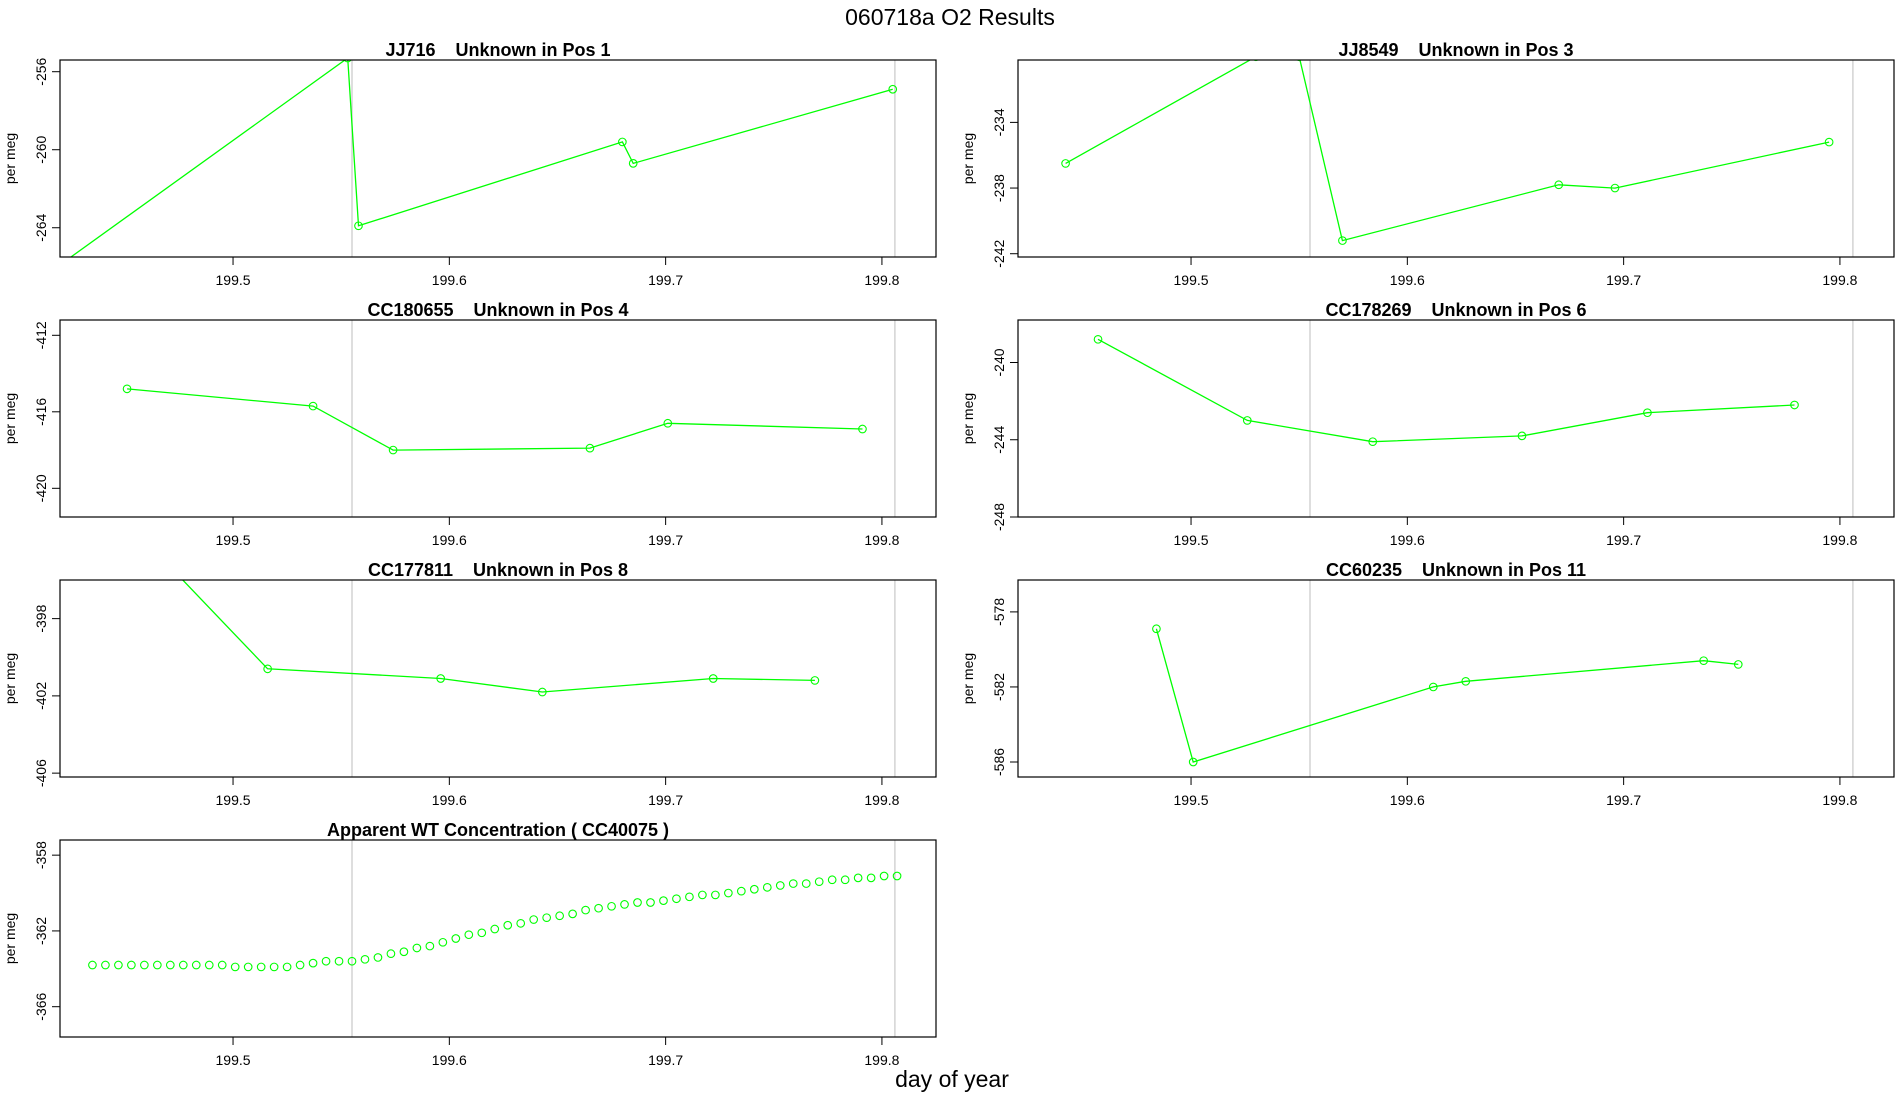 The height and width of the screenshot is (1100, 1900). What do you see at coordinates (497, 310) in the screenshot?
I see `panel-title: CC180655 Unknown in Pos 4` at bounding box center [497, 310].